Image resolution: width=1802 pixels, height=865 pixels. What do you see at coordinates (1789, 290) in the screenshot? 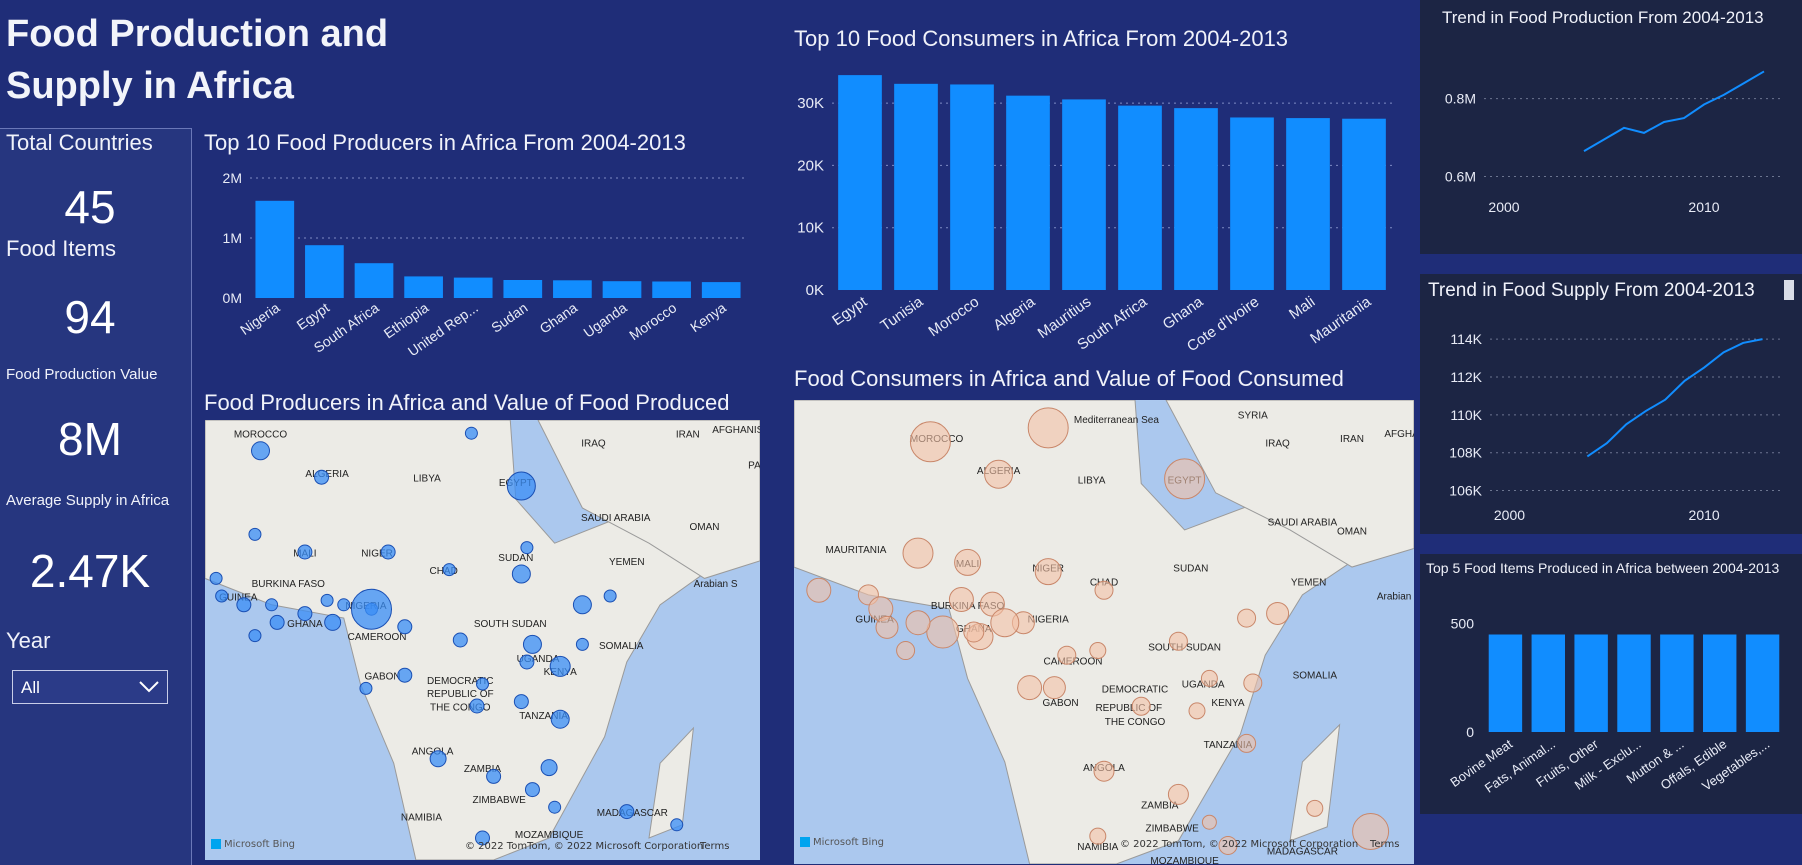
I see `scrollbar-thumb` at bounding box center [1789, 290].